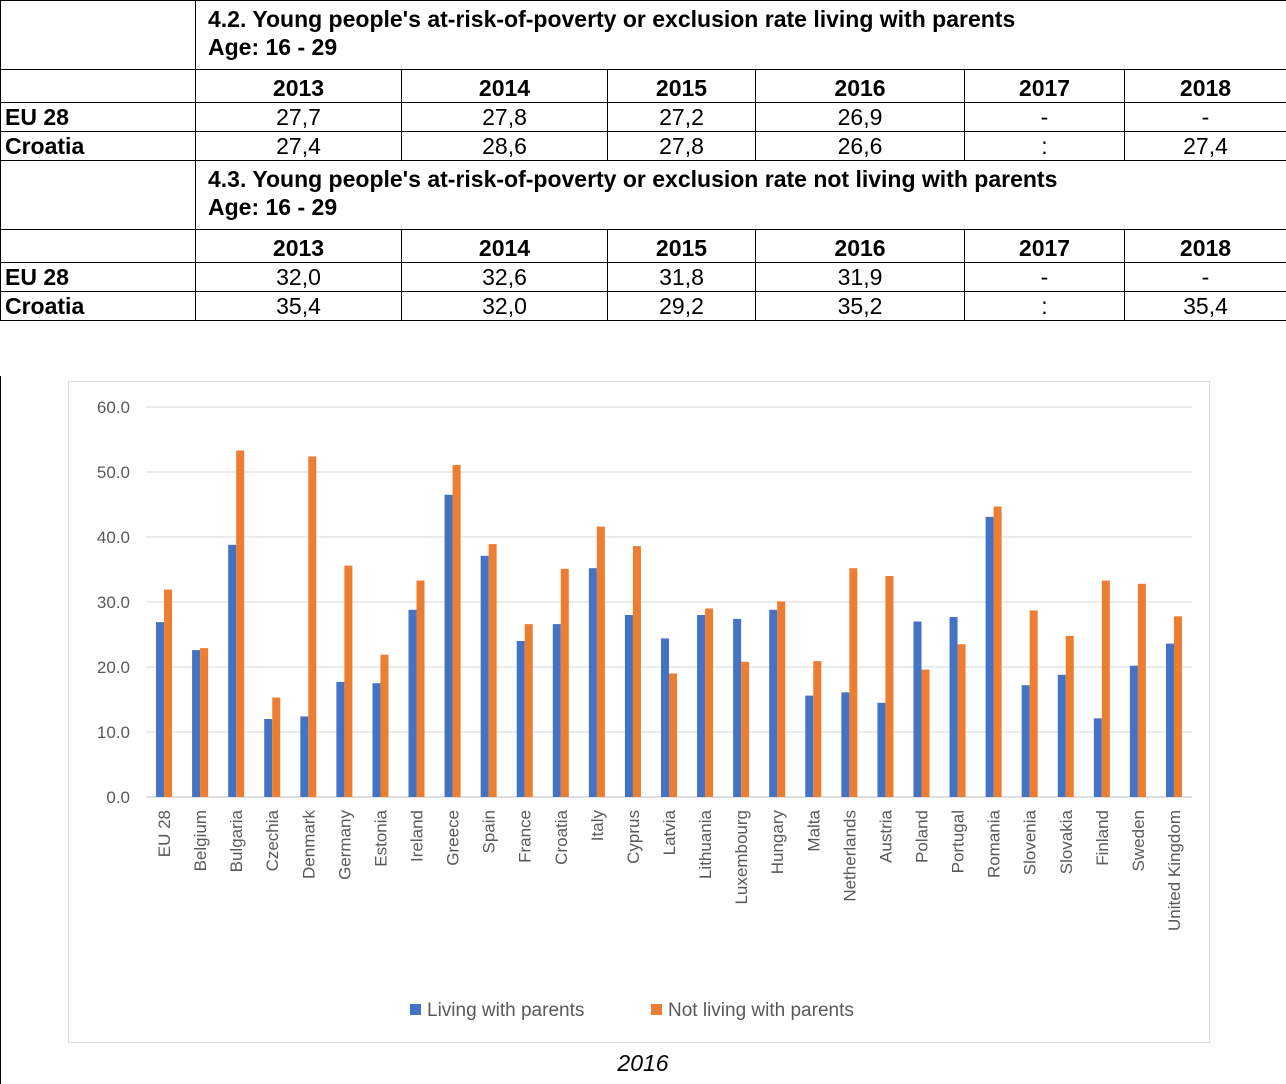  What do you see at coordinates (597, 826) in the screenshot?
I see `category-label: Italy` at bounding box center [597, 826].